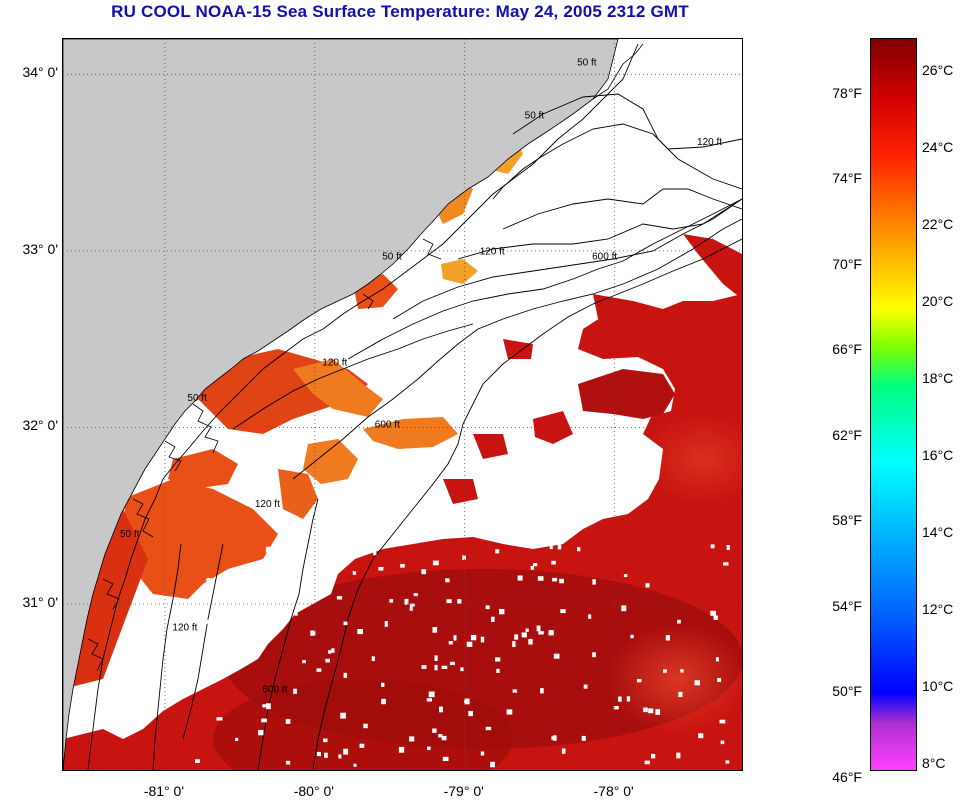  What do you see at coordinates (934, 763) in the screenshot?
I see `celsius-tick-label: 8°C` at bounding box center [934, 763].